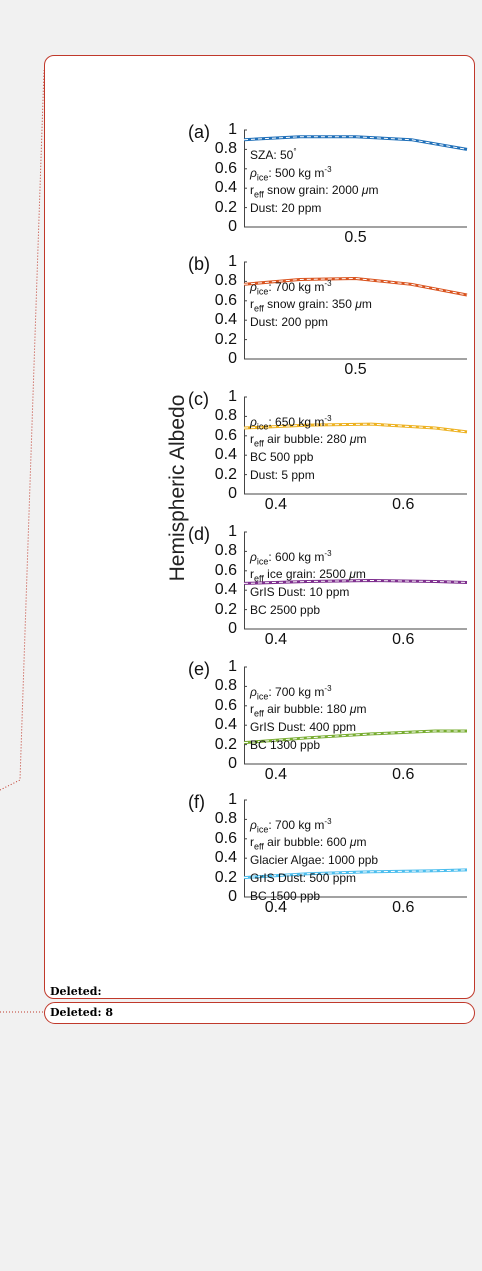 This screenshot has width=482, height=1271. Describe the element at coordinates (308, 710) in the screenshot. I see `panel-annotation: reff air bubble: 180 μm` at that location.